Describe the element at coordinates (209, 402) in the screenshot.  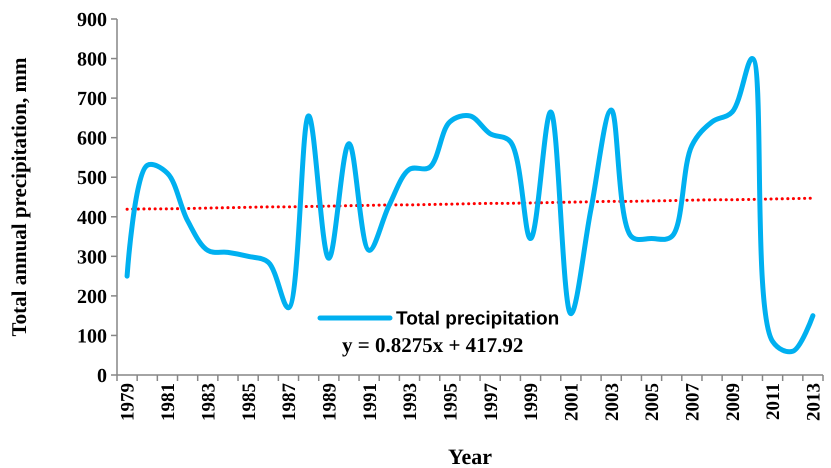
I see `x-tick-label: 1983` at that location.